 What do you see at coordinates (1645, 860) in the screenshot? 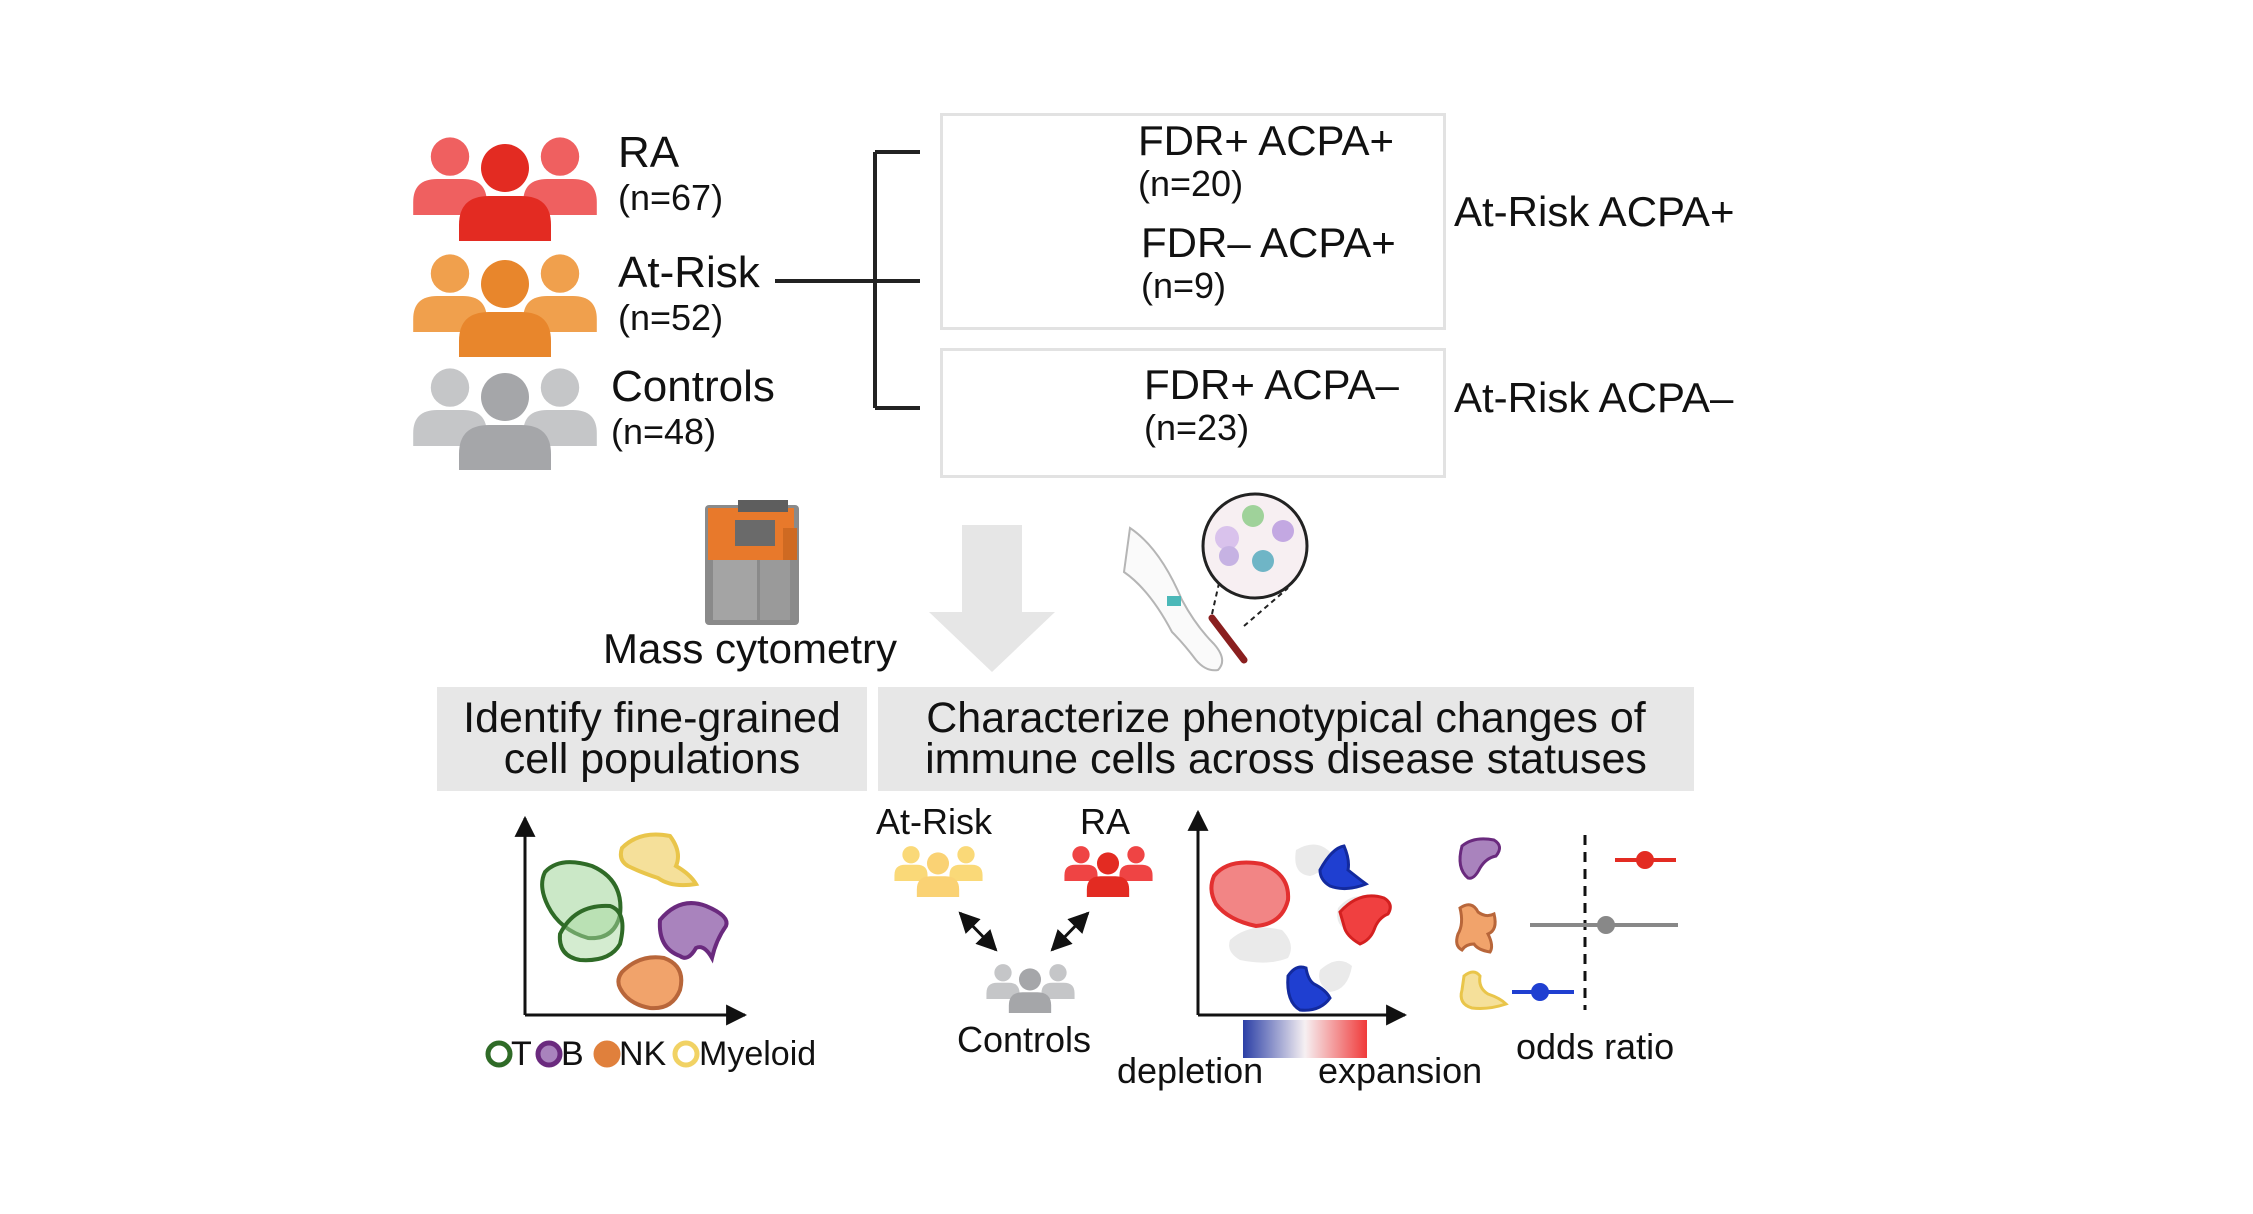
I see `or-row-1-point` at bounding box center [1645, 860].